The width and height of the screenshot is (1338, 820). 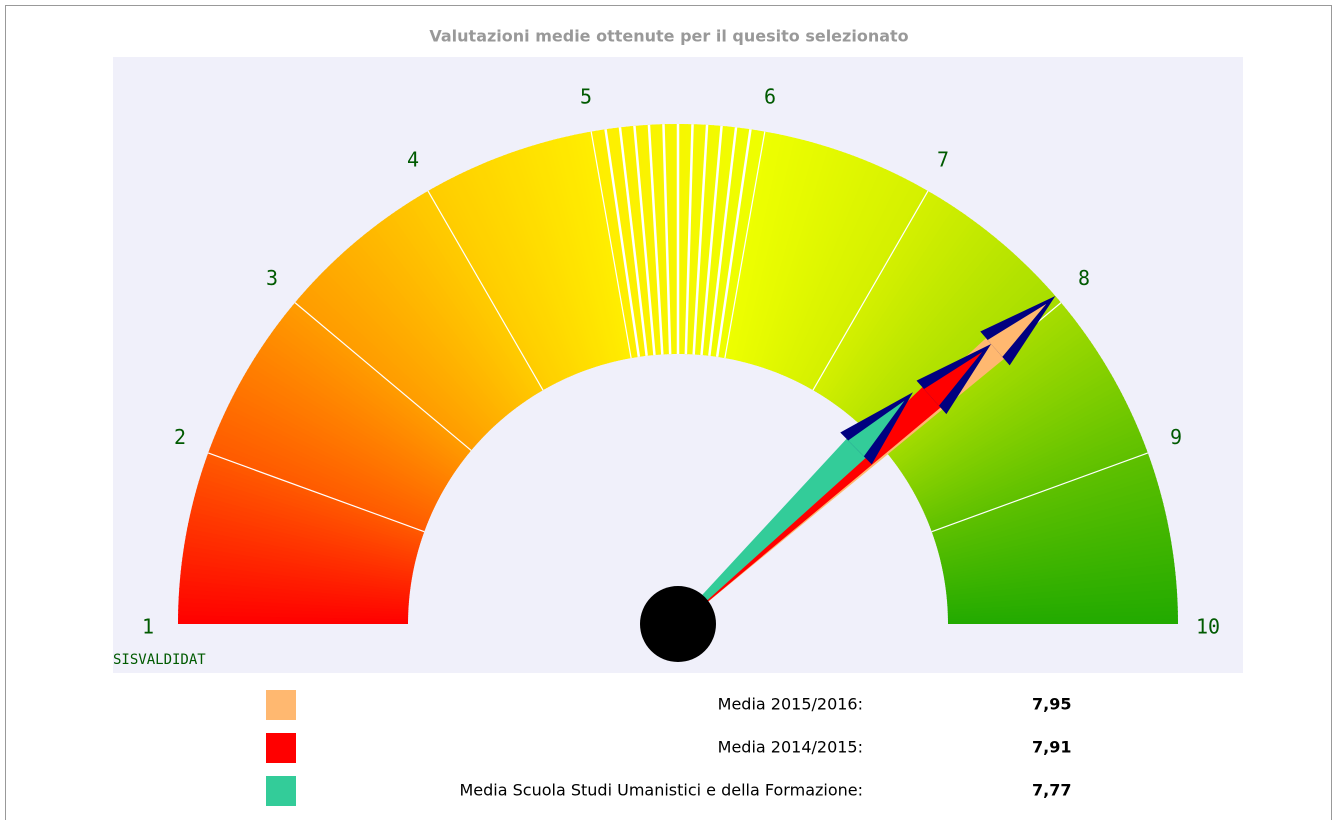 I want to click on needle-hub, so click(x=678, y=624).